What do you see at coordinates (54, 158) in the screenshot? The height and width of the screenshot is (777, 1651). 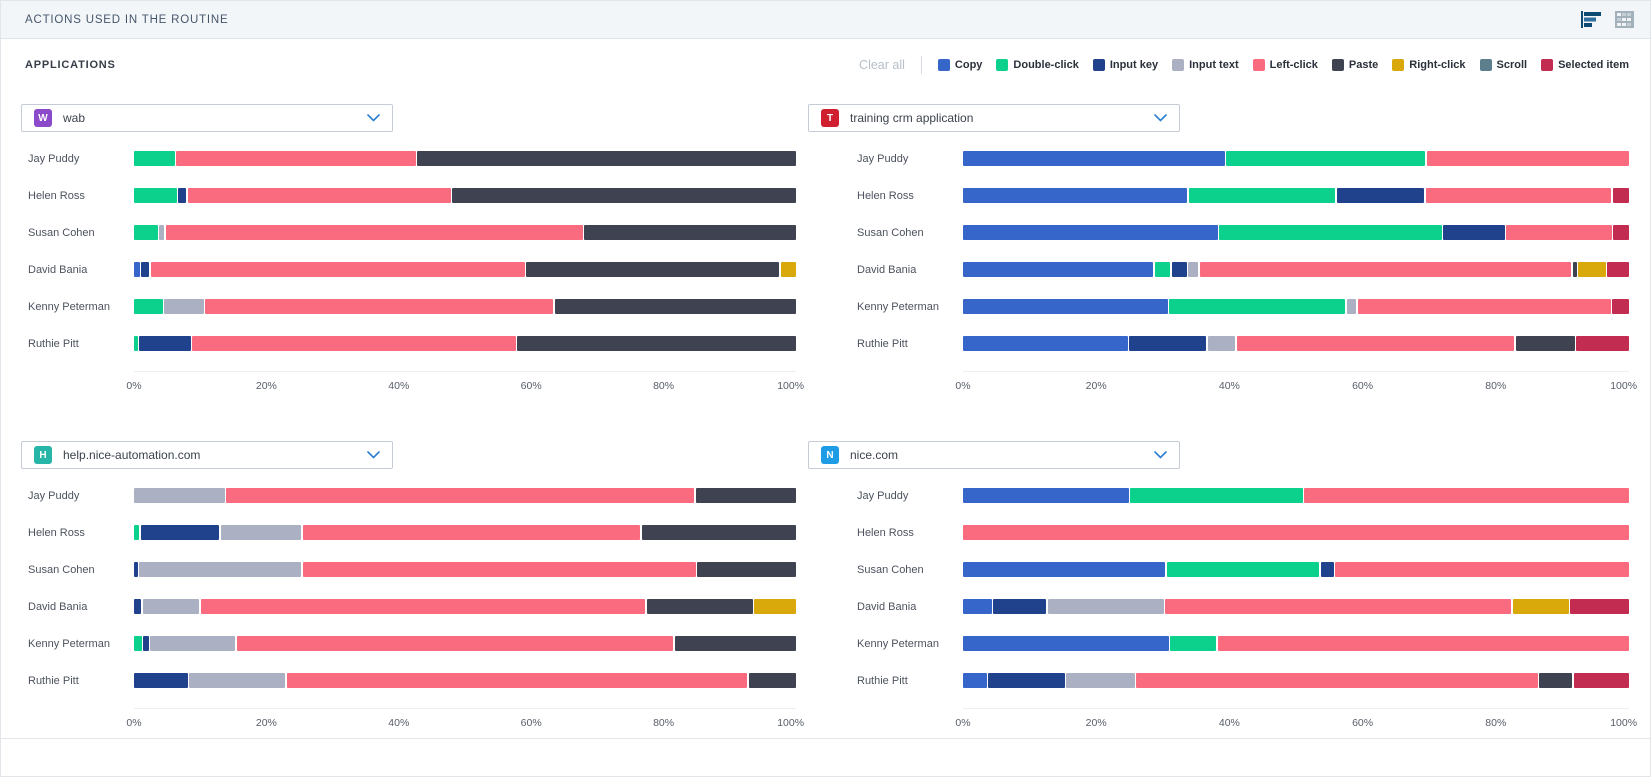 I see `user-label: Jay Puddy` at bounding box center [54, 158].